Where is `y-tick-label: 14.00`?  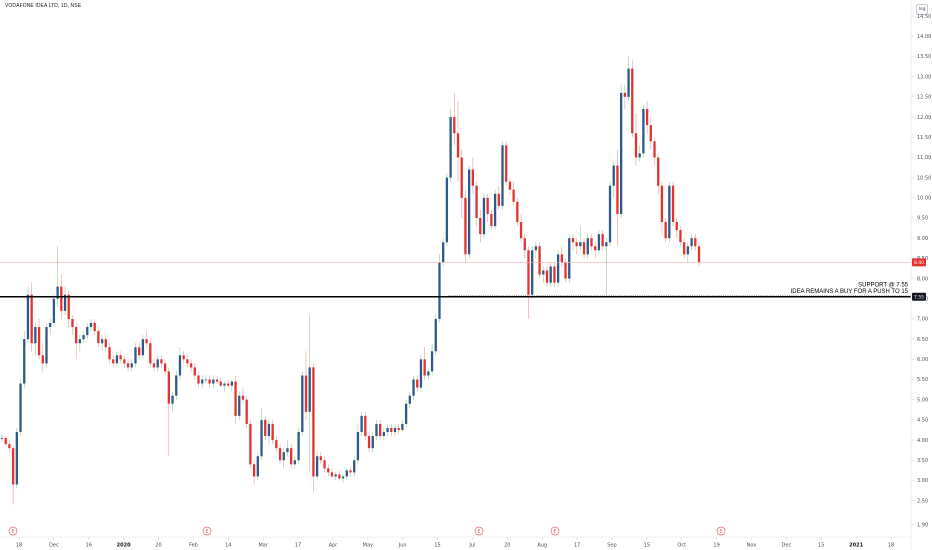
y-tick-label: 14.00 is located at coordinates (924, 37).